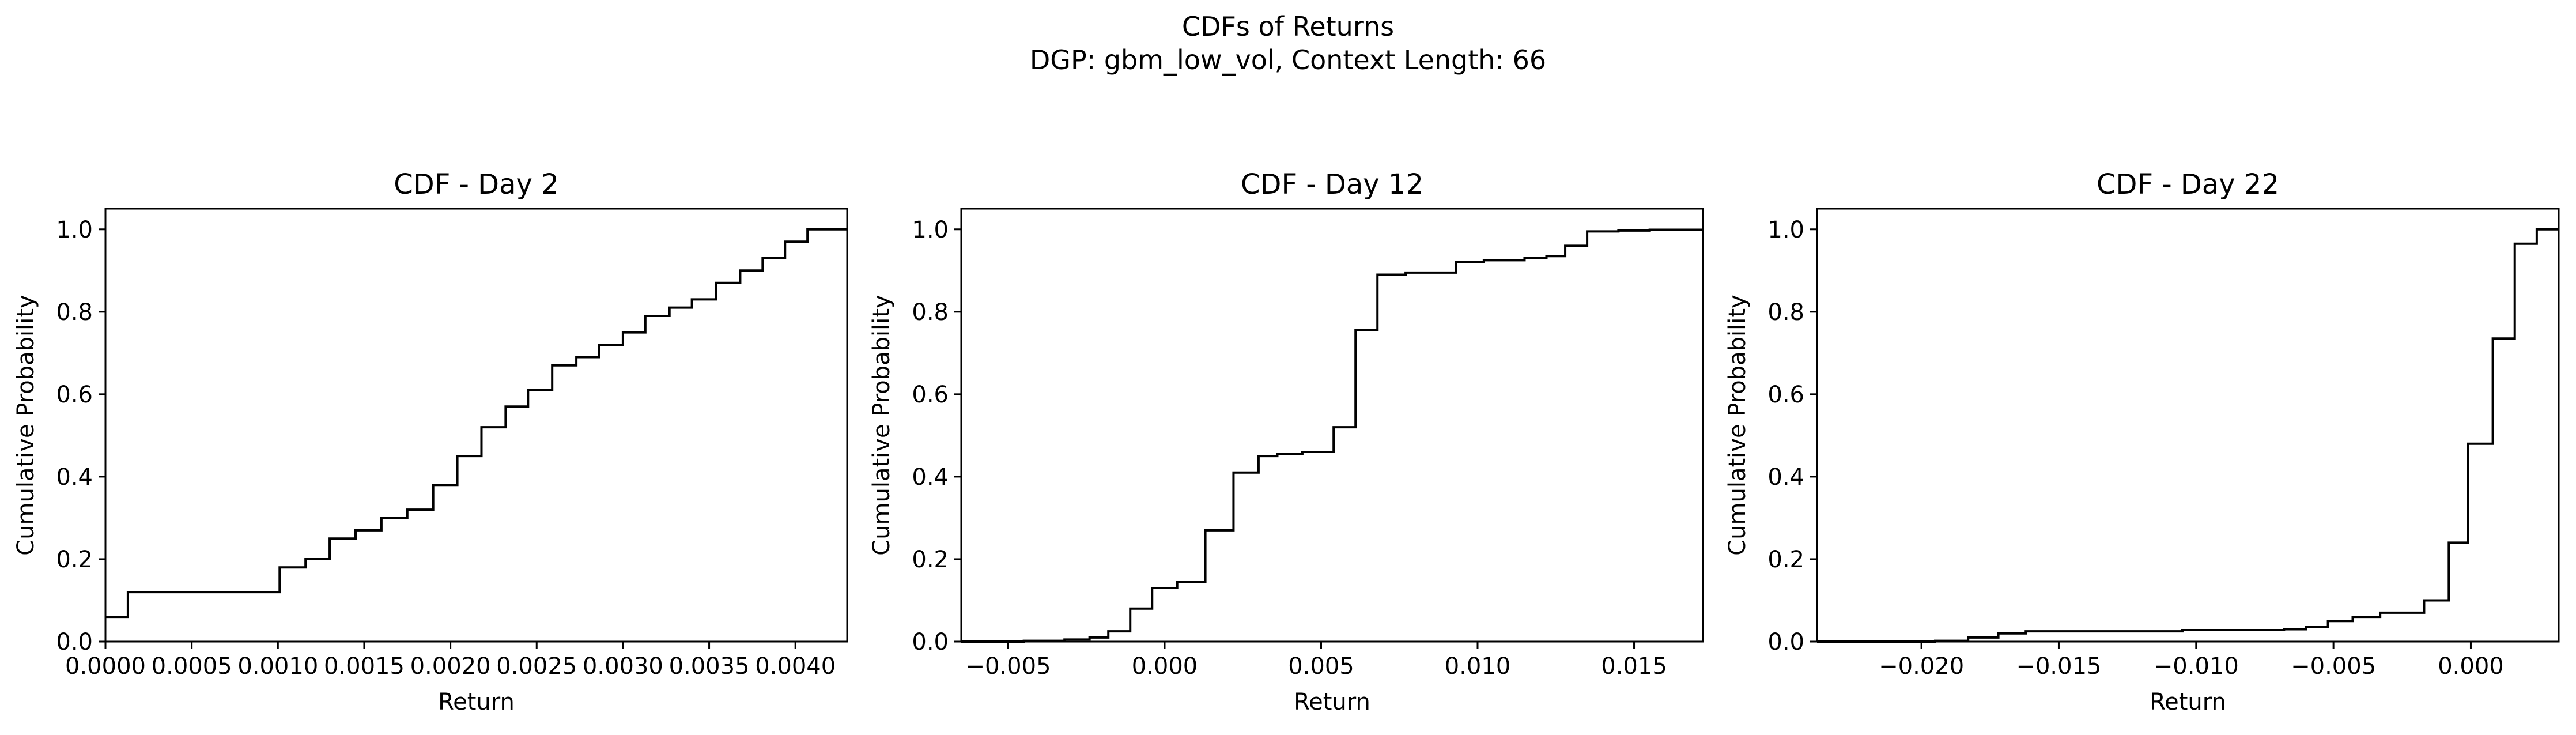 This screenshot has width=2576, height=735. I want to click on x-tick-label: 0.0040, so click(795, 666).